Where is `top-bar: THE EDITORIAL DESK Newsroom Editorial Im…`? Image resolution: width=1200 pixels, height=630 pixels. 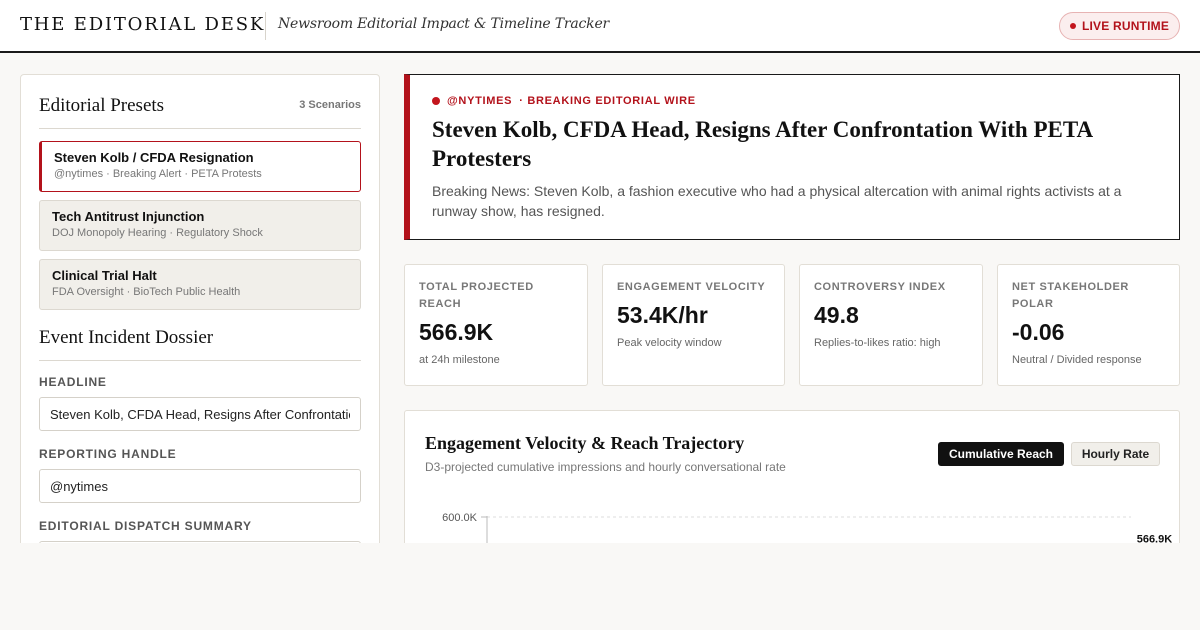 top-bar: THE EDITORIAL DESK Newsroom Editorial Im… is located at coordinates (600, 26).